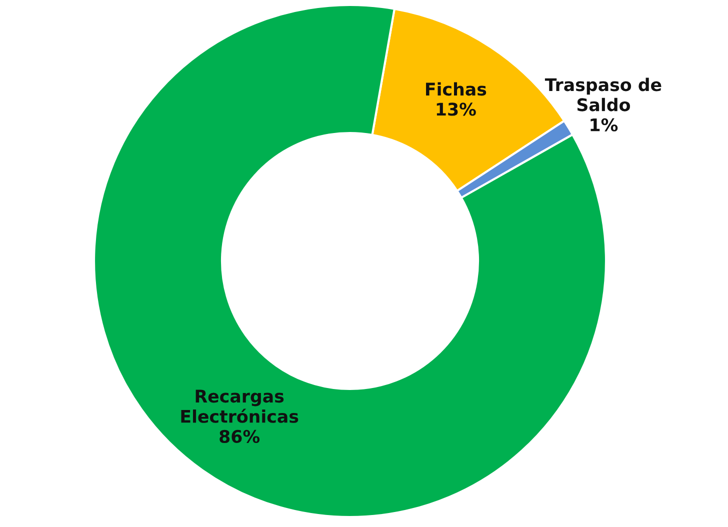 This screenshot has width=728, height=527. What do you see at coordinates (604, 125) in the screenshot?
I see `data-label: 1%` at bounding box center [604, 125].